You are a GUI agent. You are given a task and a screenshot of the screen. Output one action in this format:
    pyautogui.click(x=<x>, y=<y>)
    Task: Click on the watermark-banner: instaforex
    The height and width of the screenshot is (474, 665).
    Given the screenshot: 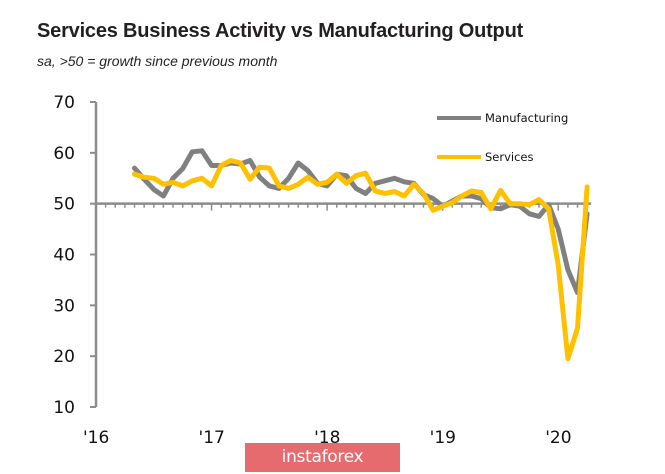 What is the action you would take?
    pyautogui.click(x=322, y=457)
    